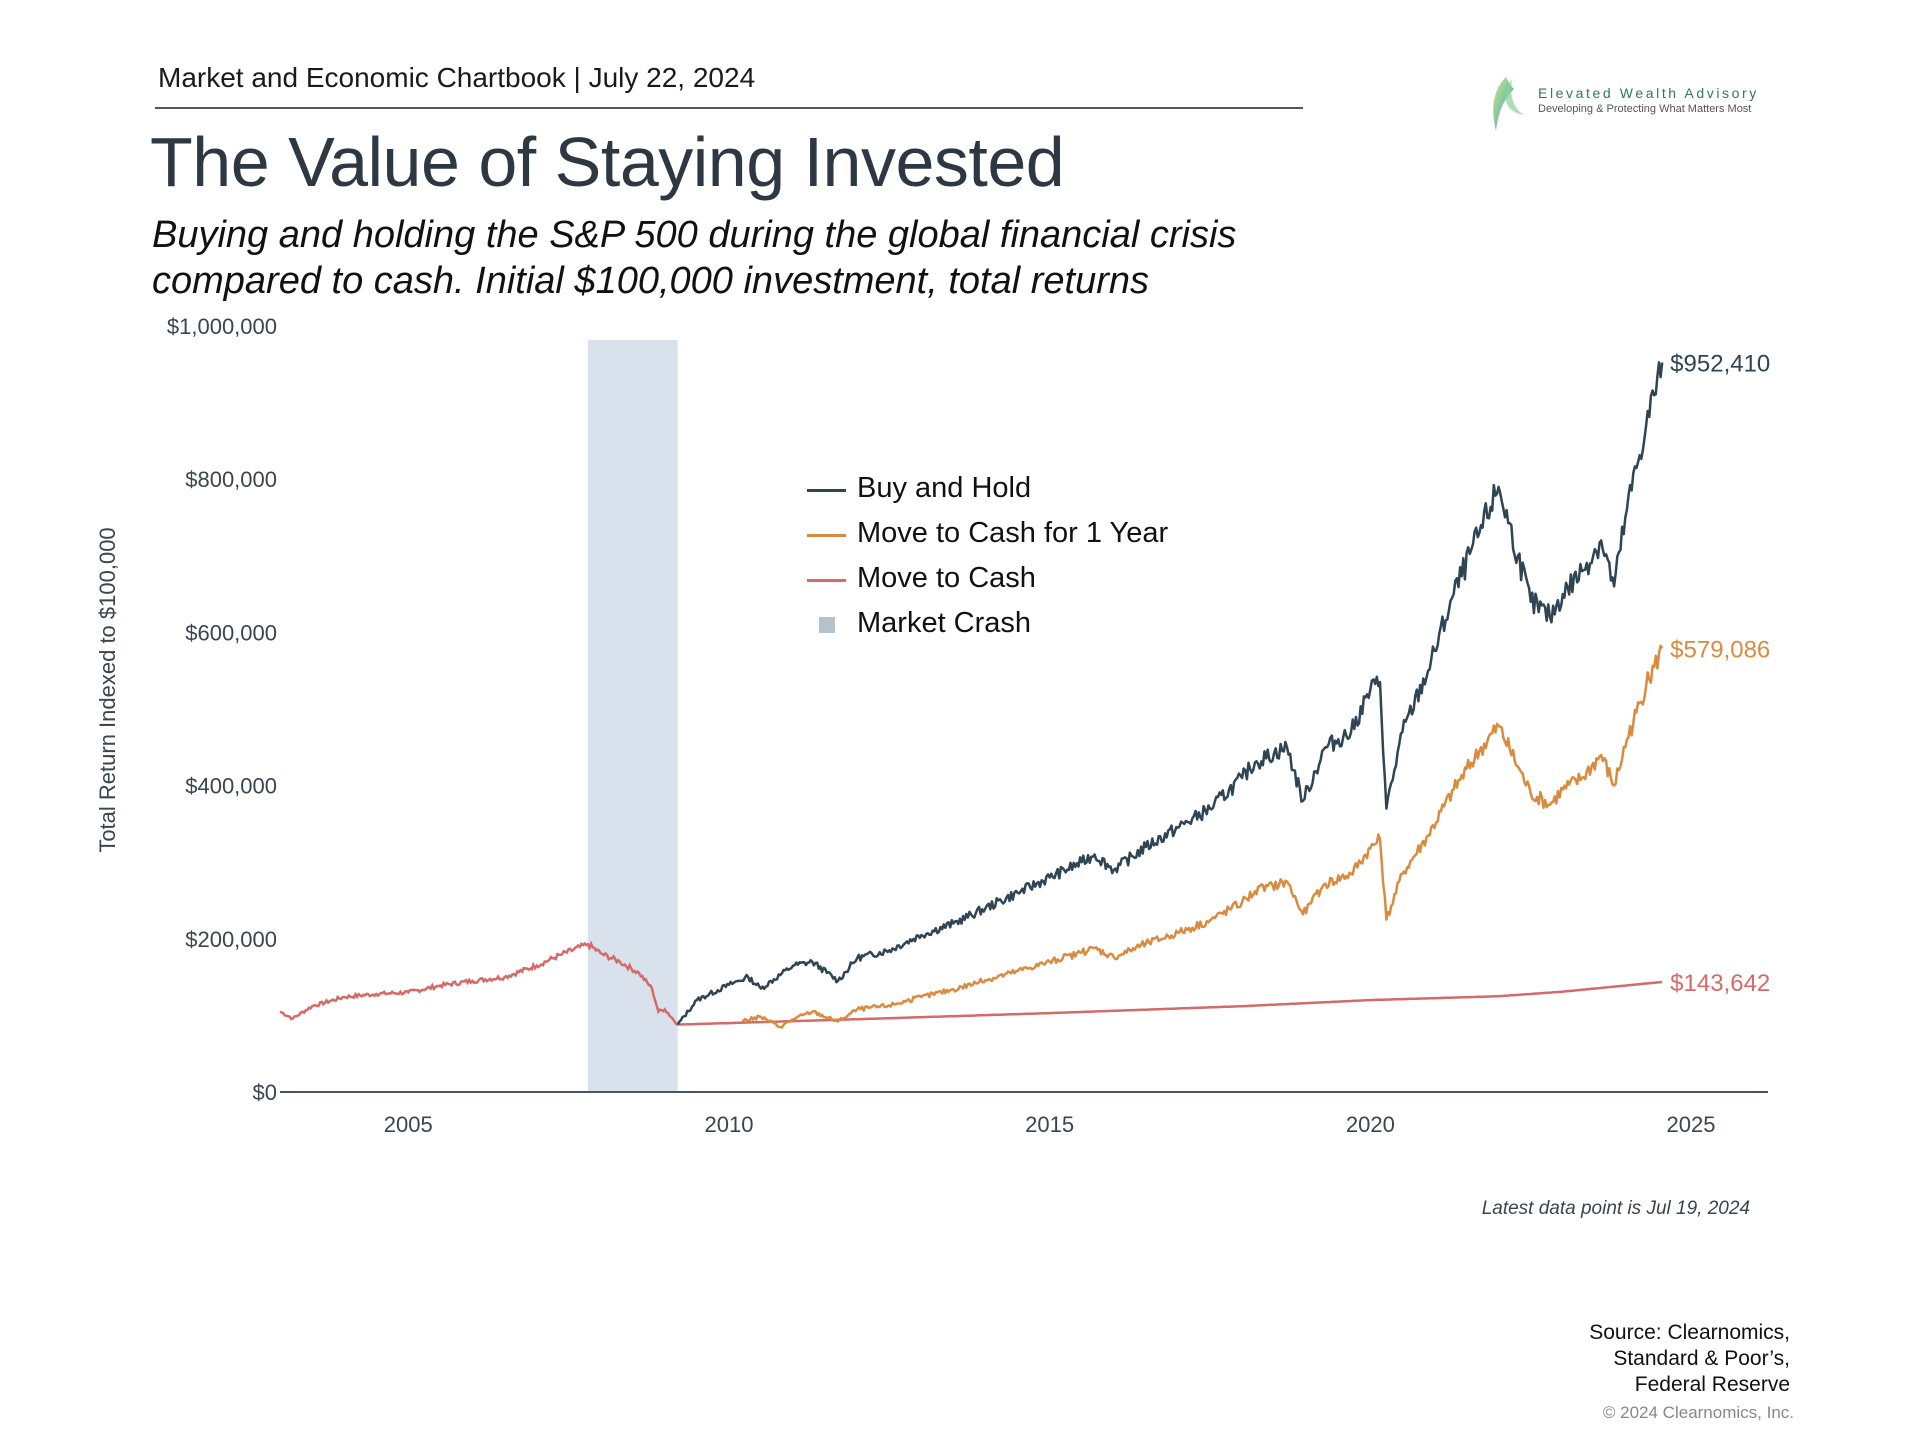 The image size is (1920, 1440). Describe the element at coordinates (944, 488) in the screenshot. I see `legend-label: Buy and Hold` at that location.